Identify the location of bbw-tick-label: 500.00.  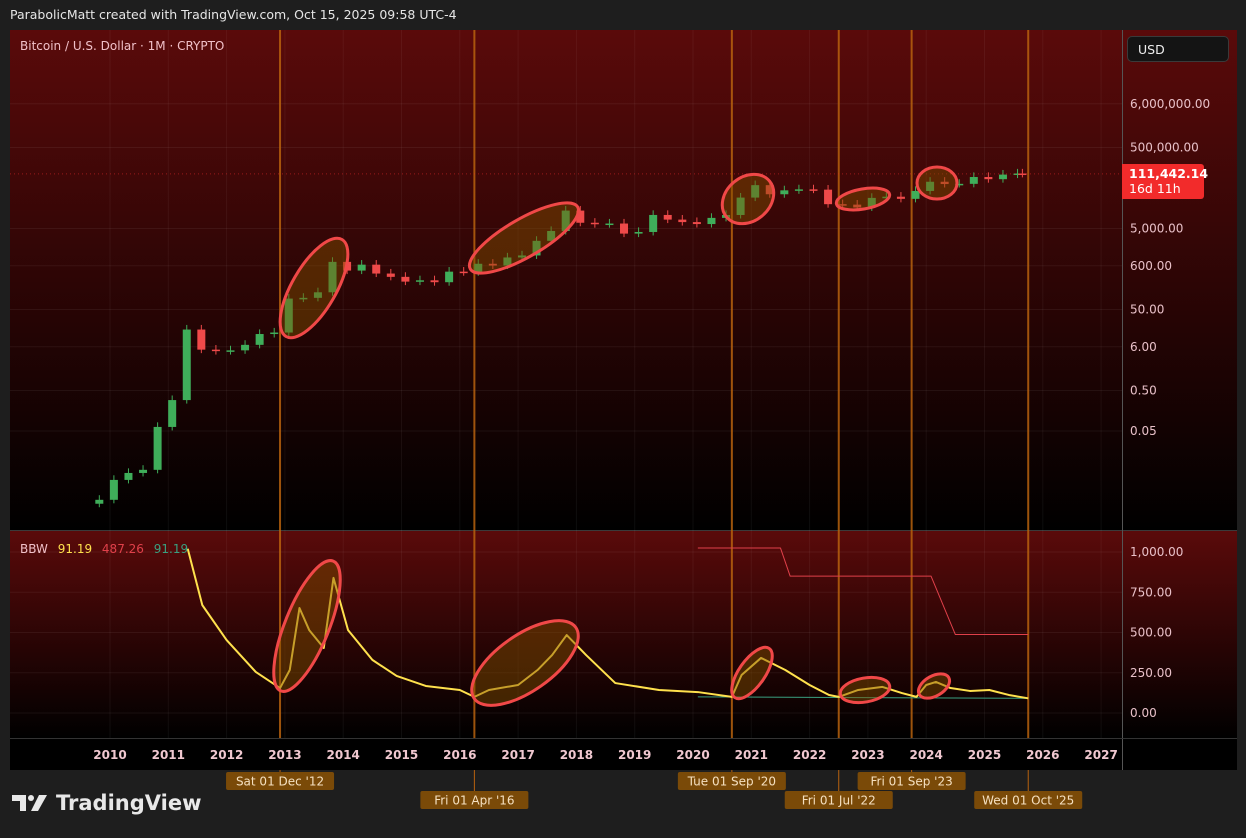
(1151, 633).